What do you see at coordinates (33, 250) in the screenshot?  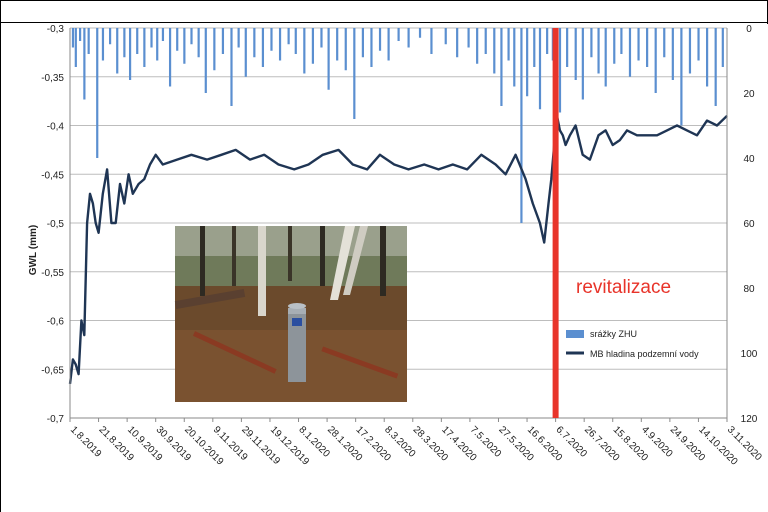 I see `y-axis-title: GWL (mm)` at bounding box center [33, 250].